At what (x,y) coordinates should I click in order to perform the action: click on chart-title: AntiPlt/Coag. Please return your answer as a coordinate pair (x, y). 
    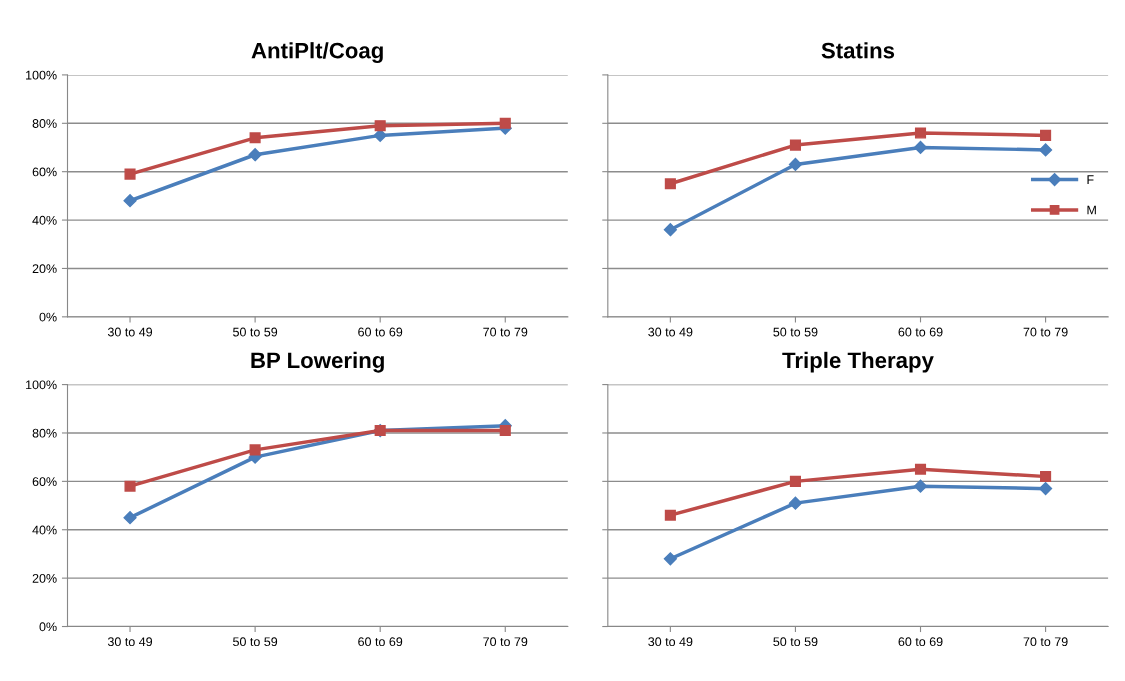
    Looking at the image, I should click on (317, 52).